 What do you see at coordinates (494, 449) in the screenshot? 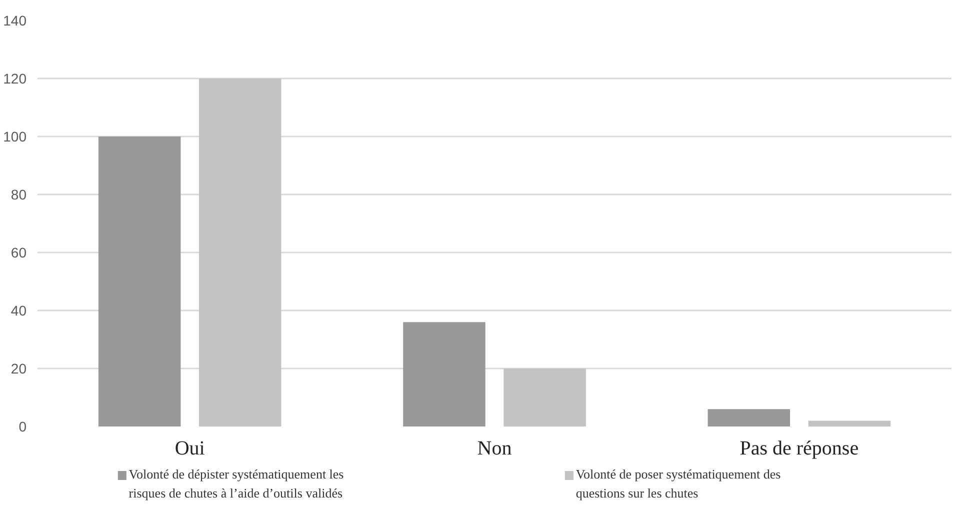
I see `x-tick-label: Non` at bounding box center [494, 449].